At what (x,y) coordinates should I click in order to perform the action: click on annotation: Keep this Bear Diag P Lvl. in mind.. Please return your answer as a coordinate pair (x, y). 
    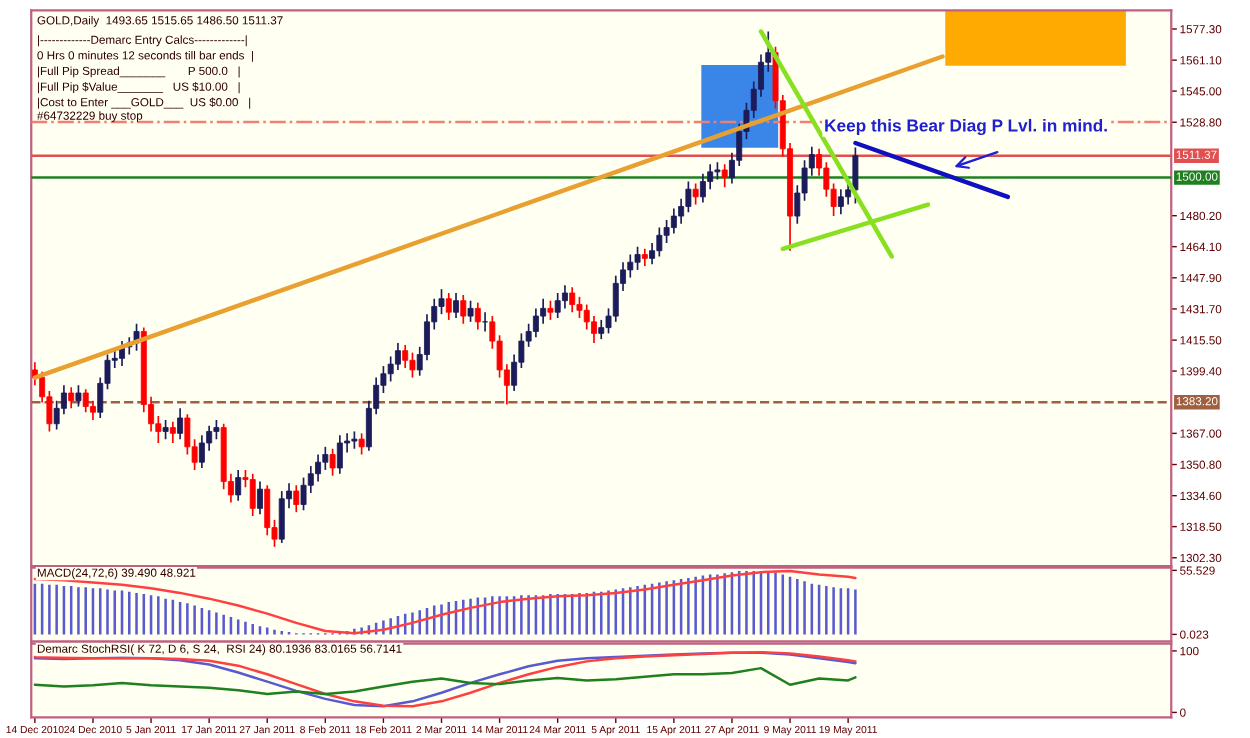
    Looking at the image, I should click on (966, 127).